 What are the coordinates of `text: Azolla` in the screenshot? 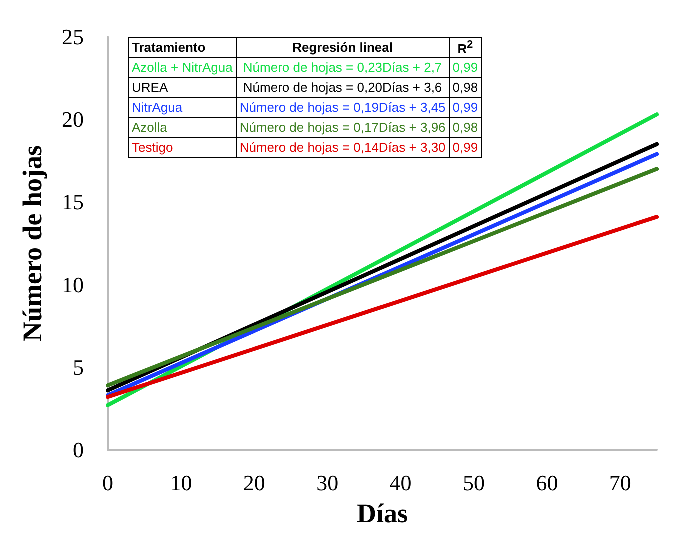 It's located at (182, 128).